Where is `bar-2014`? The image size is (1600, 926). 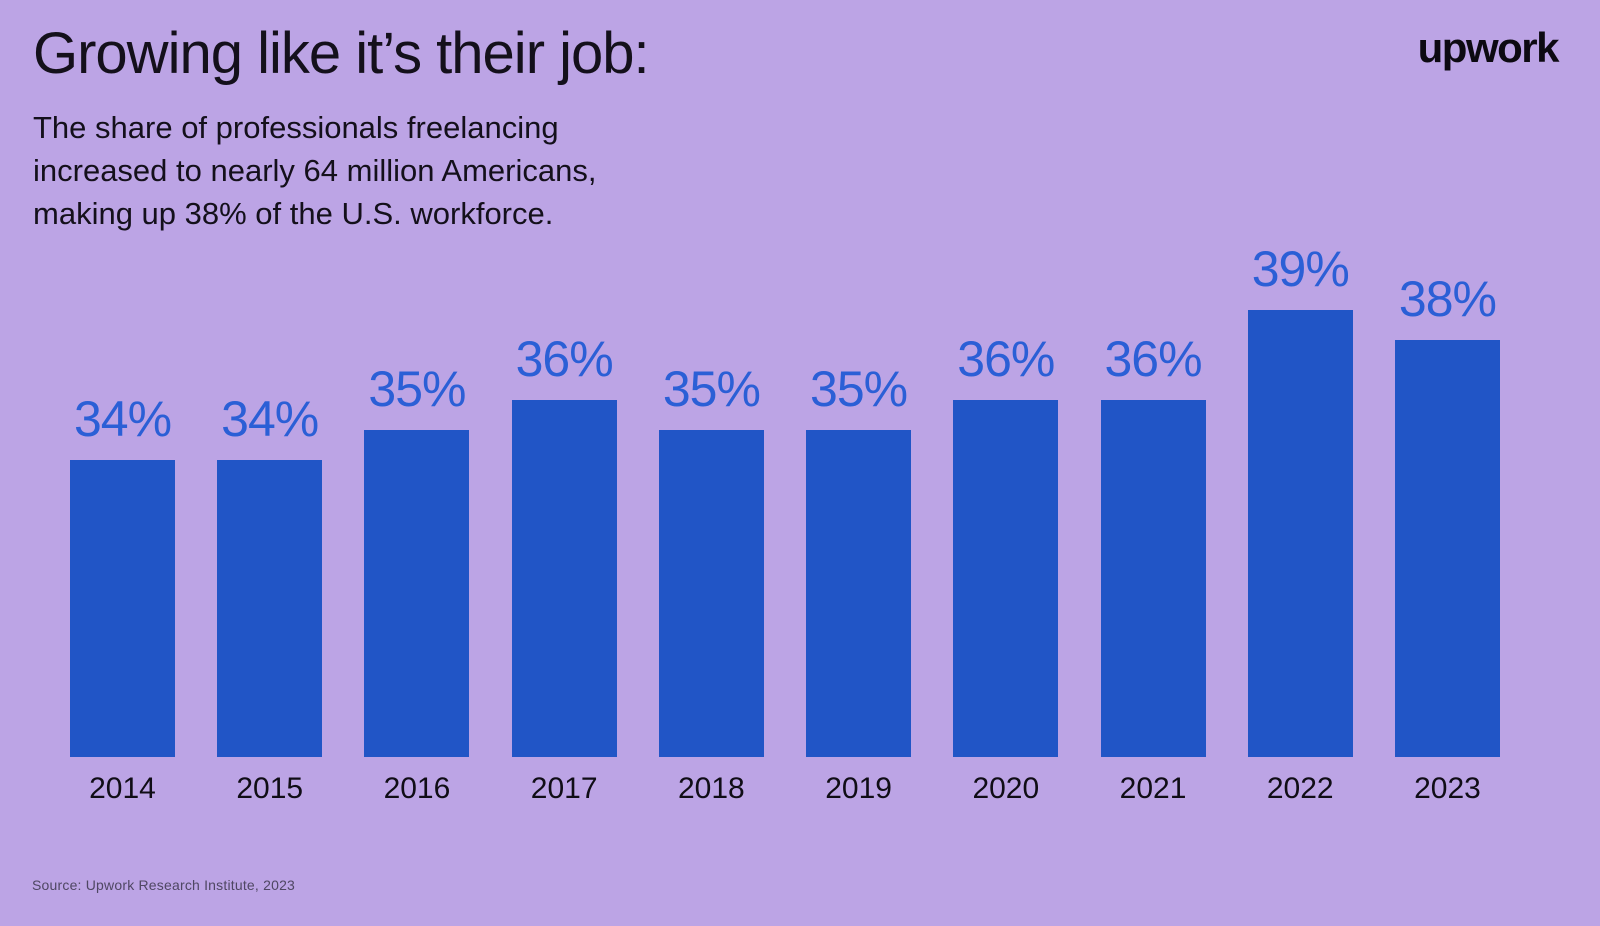
bar-2014 is located at coordinates (122, 608).